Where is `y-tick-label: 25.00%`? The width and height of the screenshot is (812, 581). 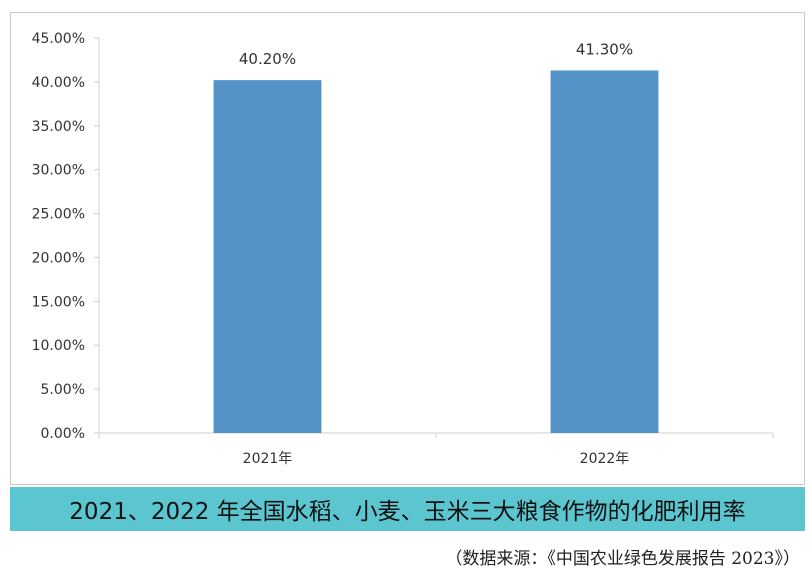
y-tick-label: 25.00% is located at coordinates (58, 215).